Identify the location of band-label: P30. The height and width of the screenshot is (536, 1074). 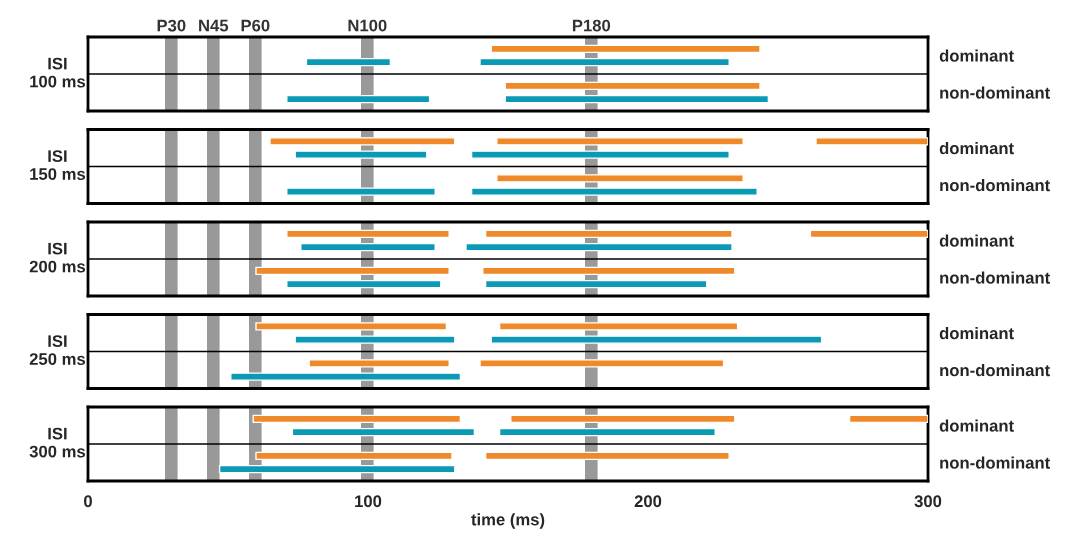
(171, 25).